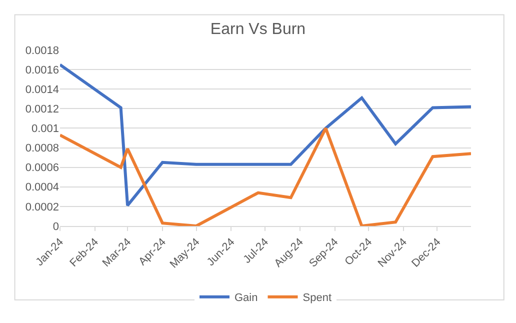 This screenshot has width=516, height=323. I want to click on legend-label: Spent, so click(317, 298).